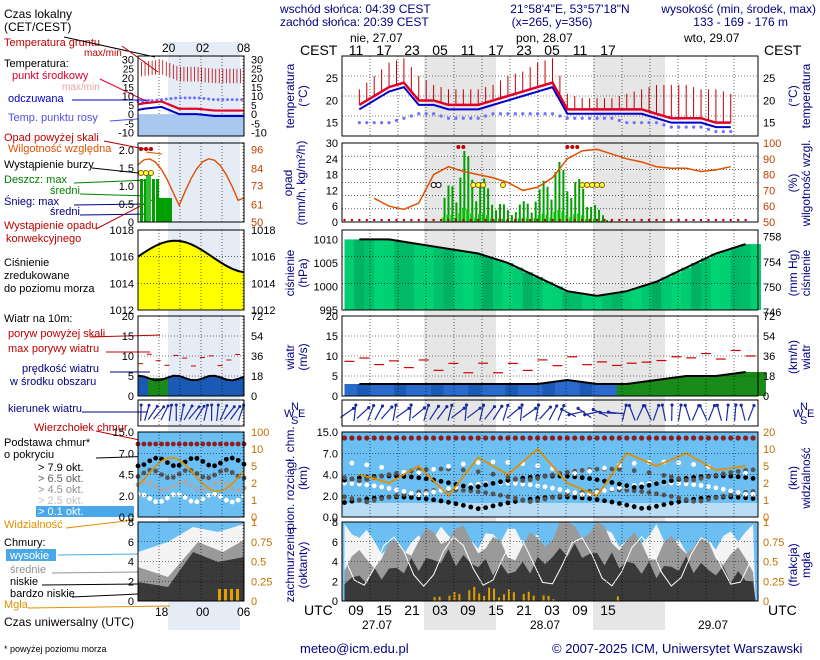 This screenshot has height=660, width=820. What do you see at coordinates (354, 648) in the screenshot?
I see `footer-email: meteo@icm.edu.pl` at bounding box center [354, 648].